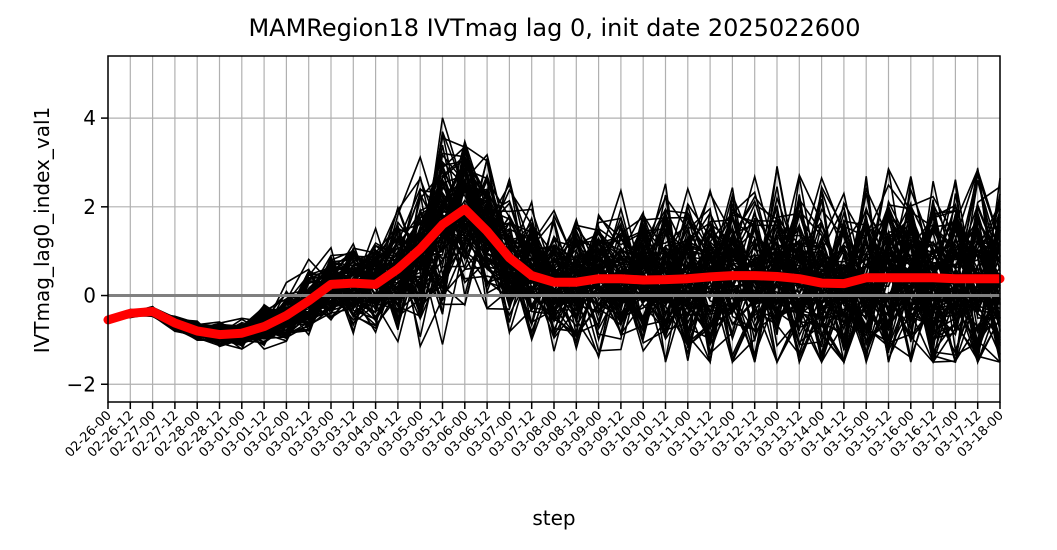 The width and height of the screenshot is (1057, 550). What do you see at coordinates (87, 251) in the screenshot?
I see `y-ticks: −2 0 2 4` at bounding box center [87, 251].